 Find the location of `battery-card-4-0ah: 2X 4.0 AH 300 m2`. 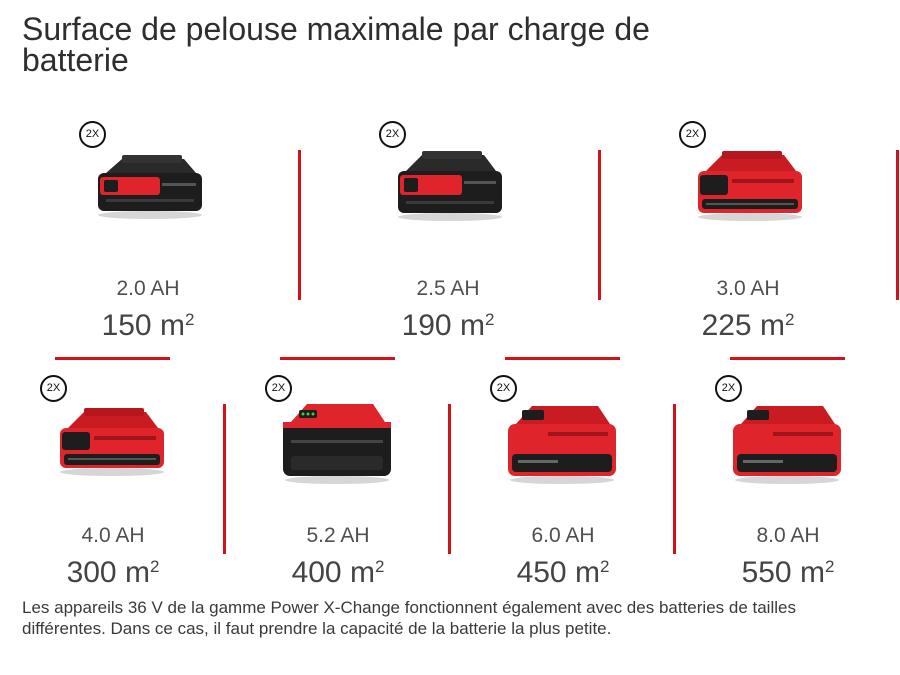

battery-card-4-0ah: 2X 4.0 AH 300 m2 is located at coordinates (112, 485).